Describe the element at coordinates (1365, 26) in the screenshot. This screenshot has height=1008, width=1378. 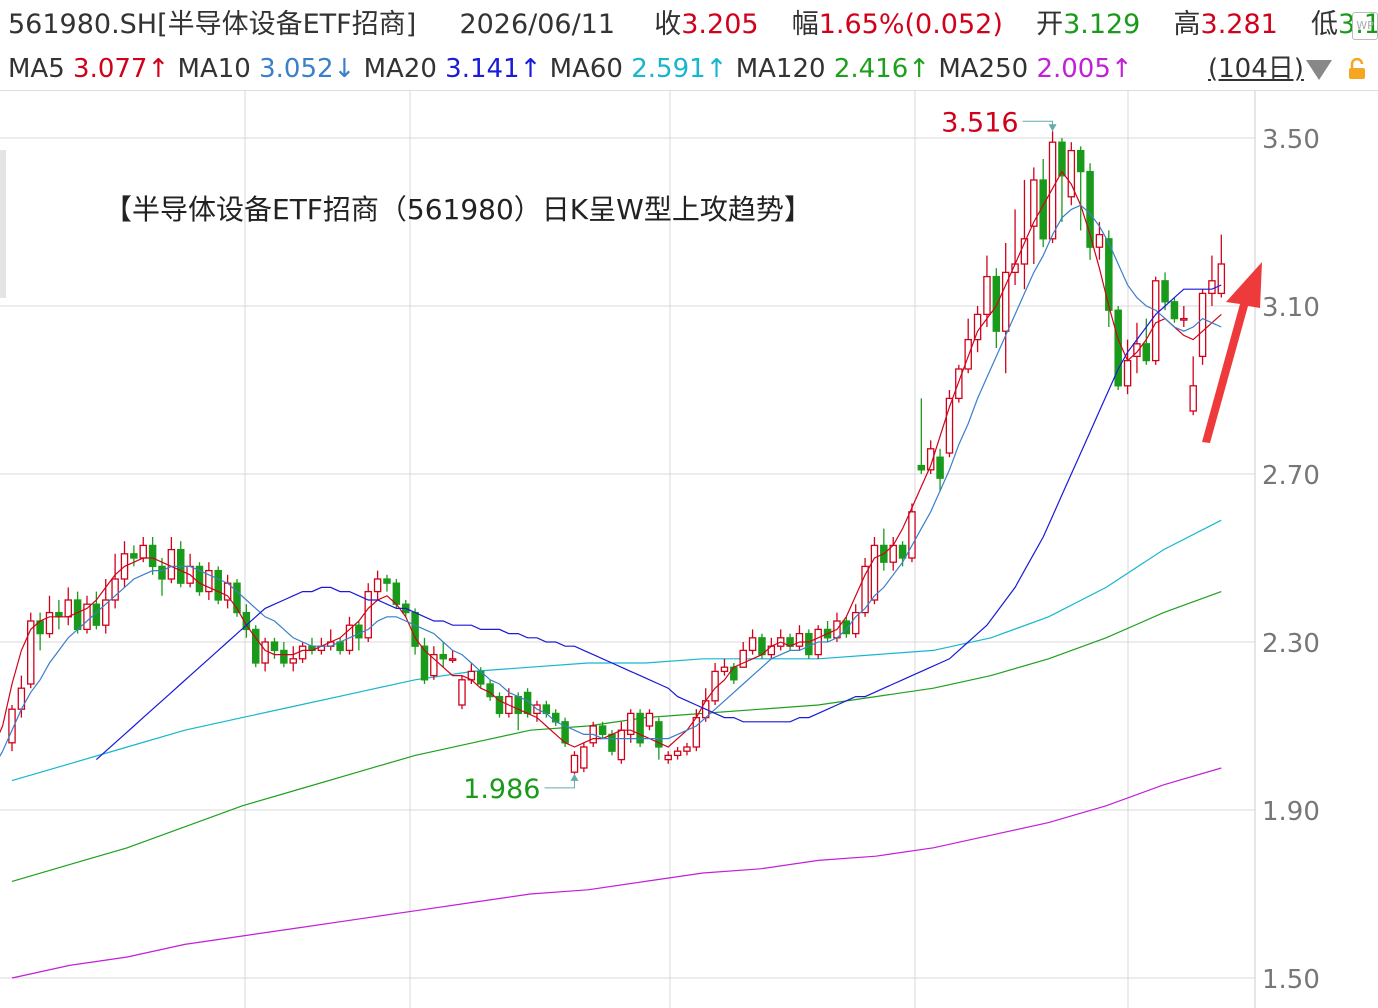
I see `wp-icon: WP` at that location.